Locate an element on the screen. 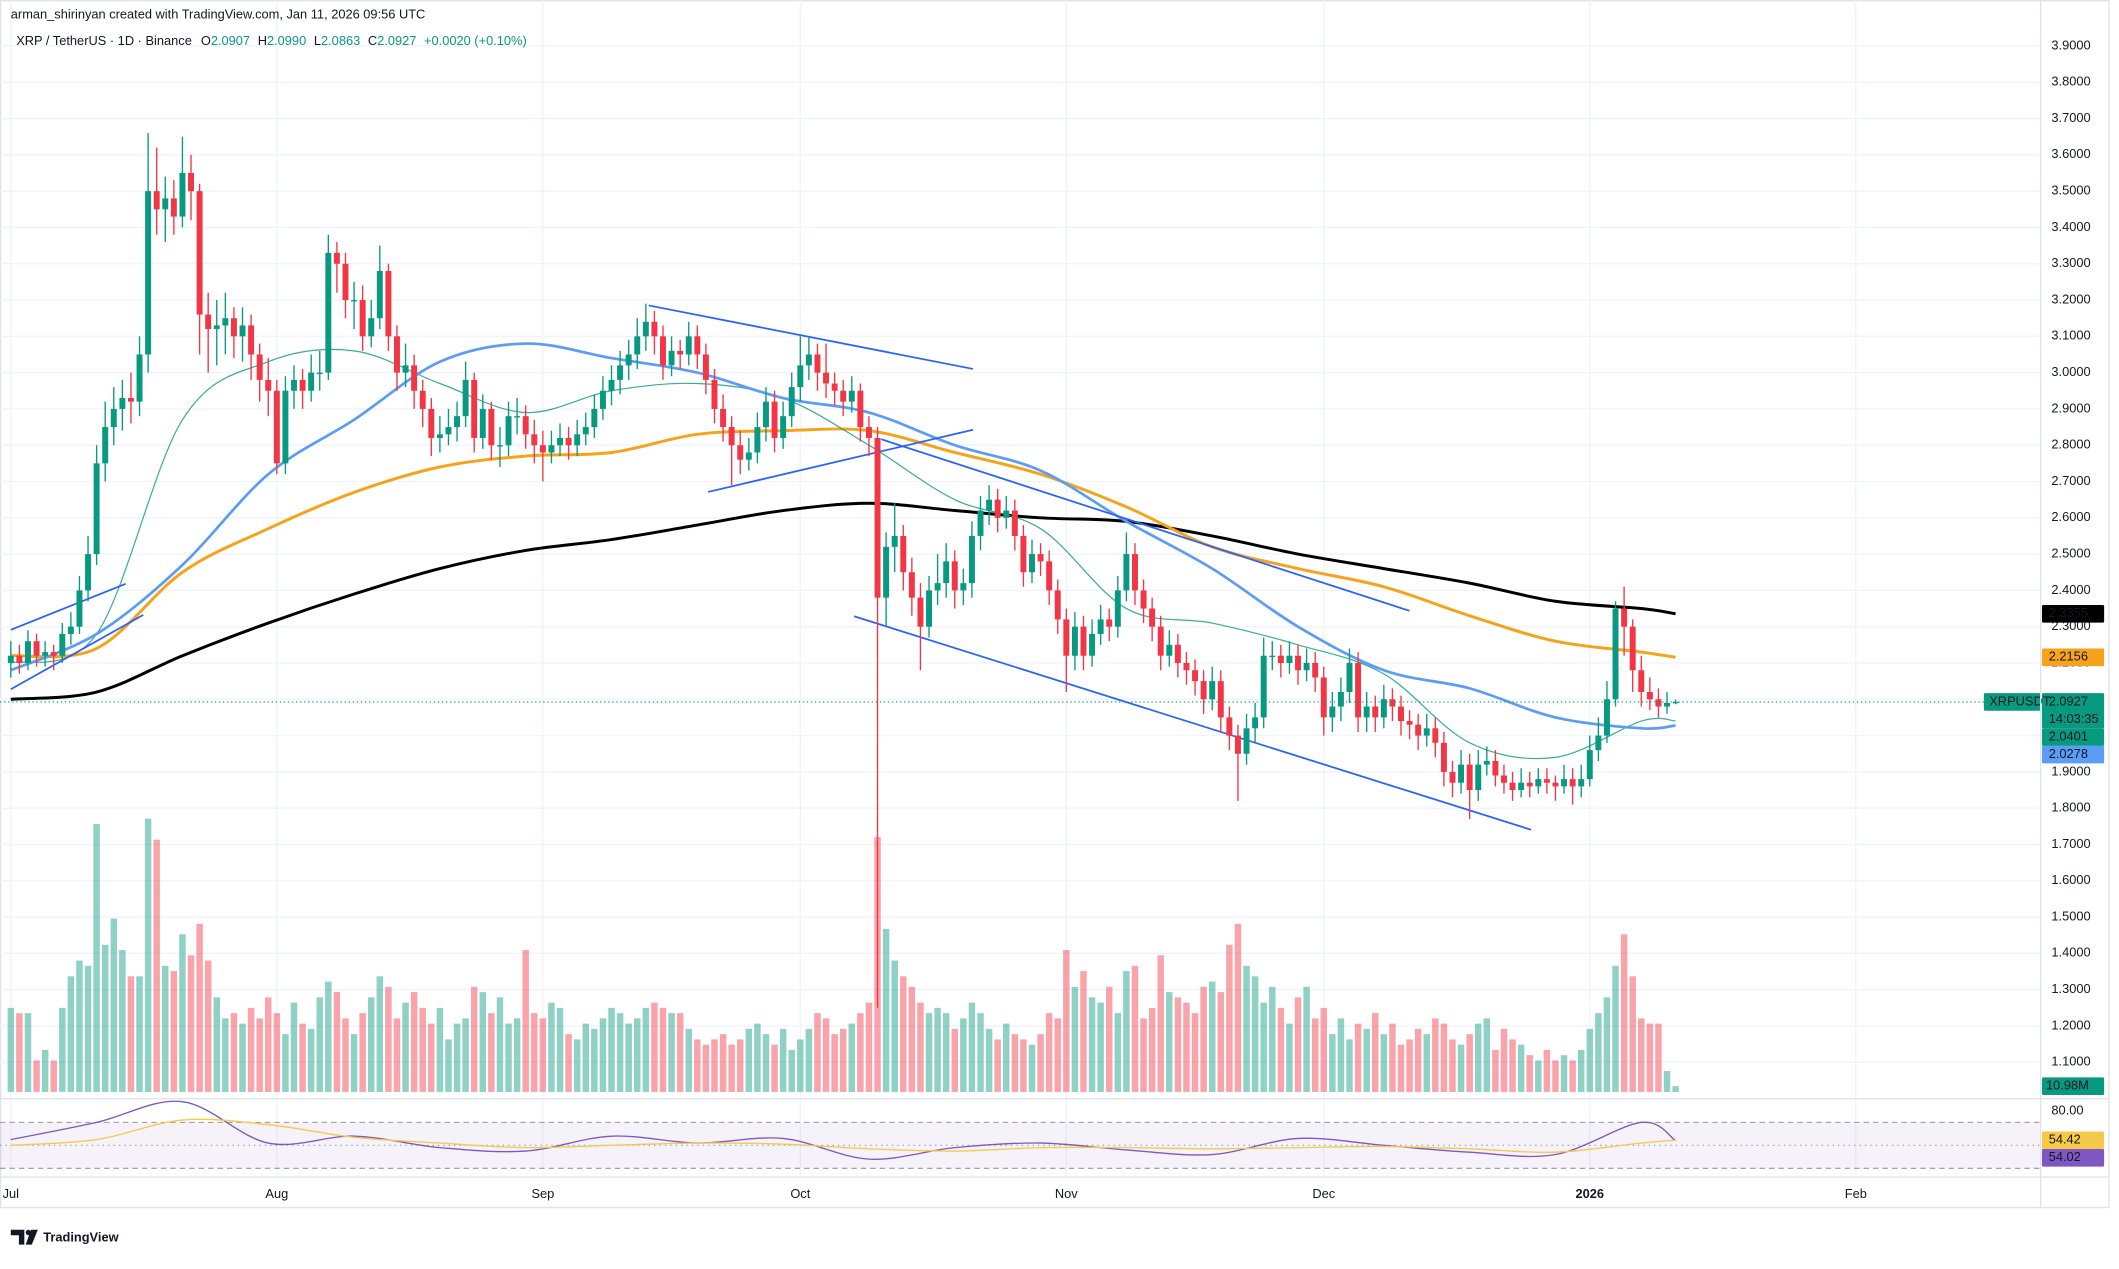  y-tick-label: 3.9000 is located at coordinates (2070, 44).